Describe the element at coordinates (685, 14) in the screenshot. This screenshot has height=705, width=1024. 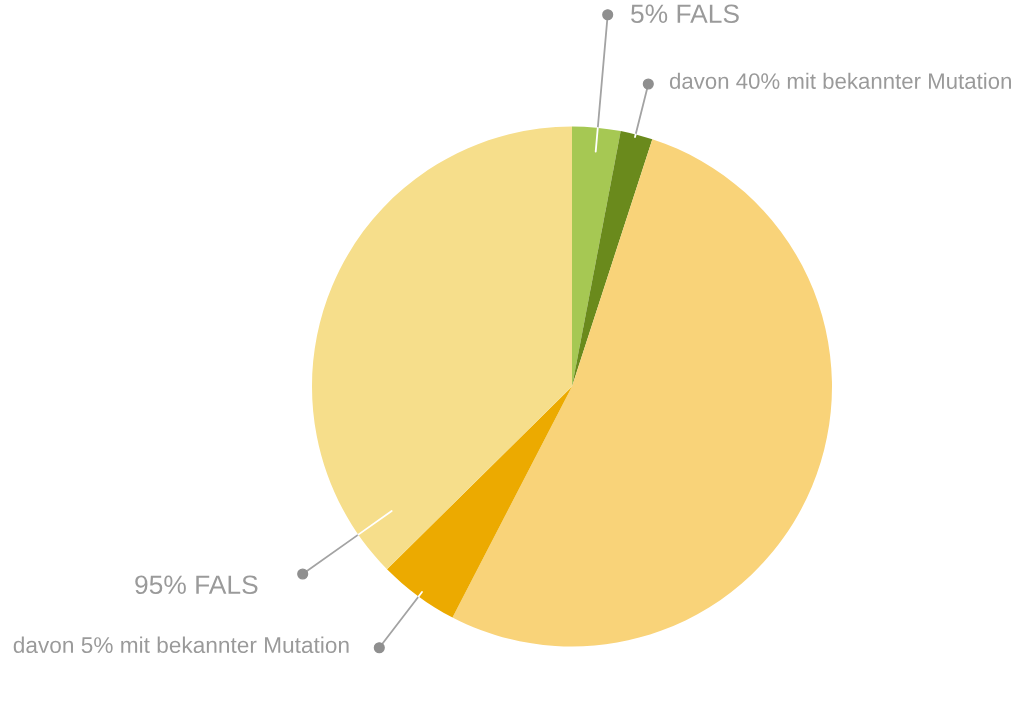
I see `slice-label: 5% FALS` at that location.